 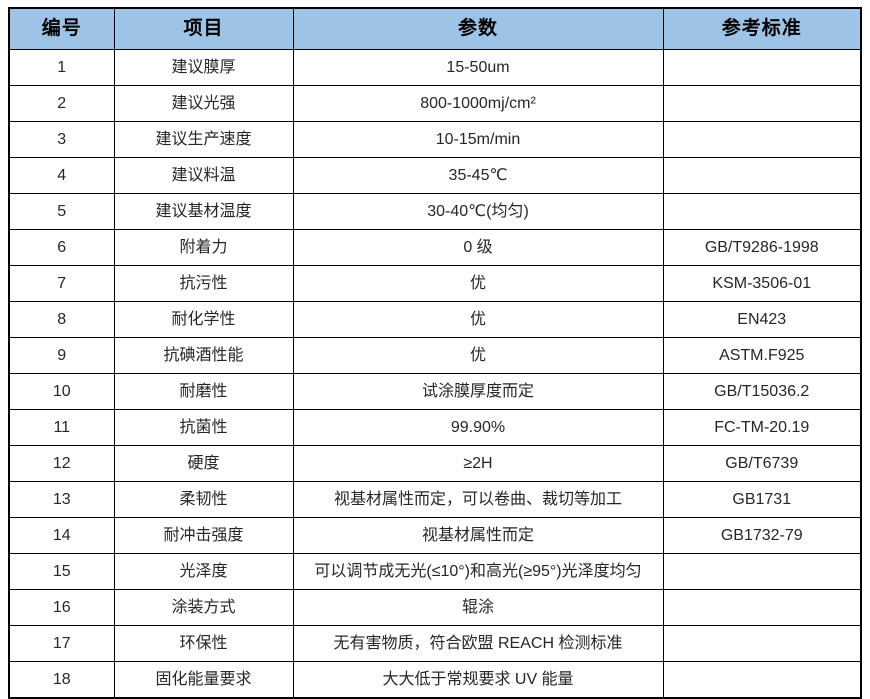 I want to click on table-row: 14 耐冲击强度 视基材属性而定 GB1732-79, so click(x=435, y=535).